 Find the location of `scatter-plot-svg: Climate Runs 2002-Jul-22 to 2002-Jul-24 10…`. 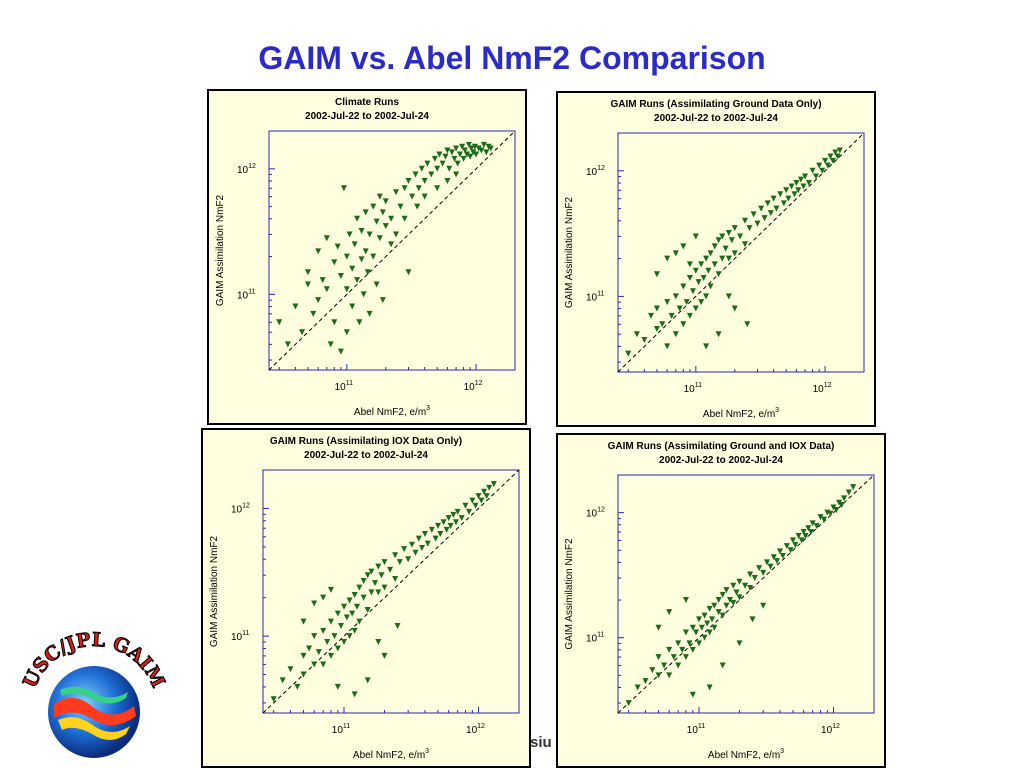

scatter-plot-svg: Climate Runs 2002-Jul-22 to 2002-Jul-24 10… is located at coordinates (365, 257).